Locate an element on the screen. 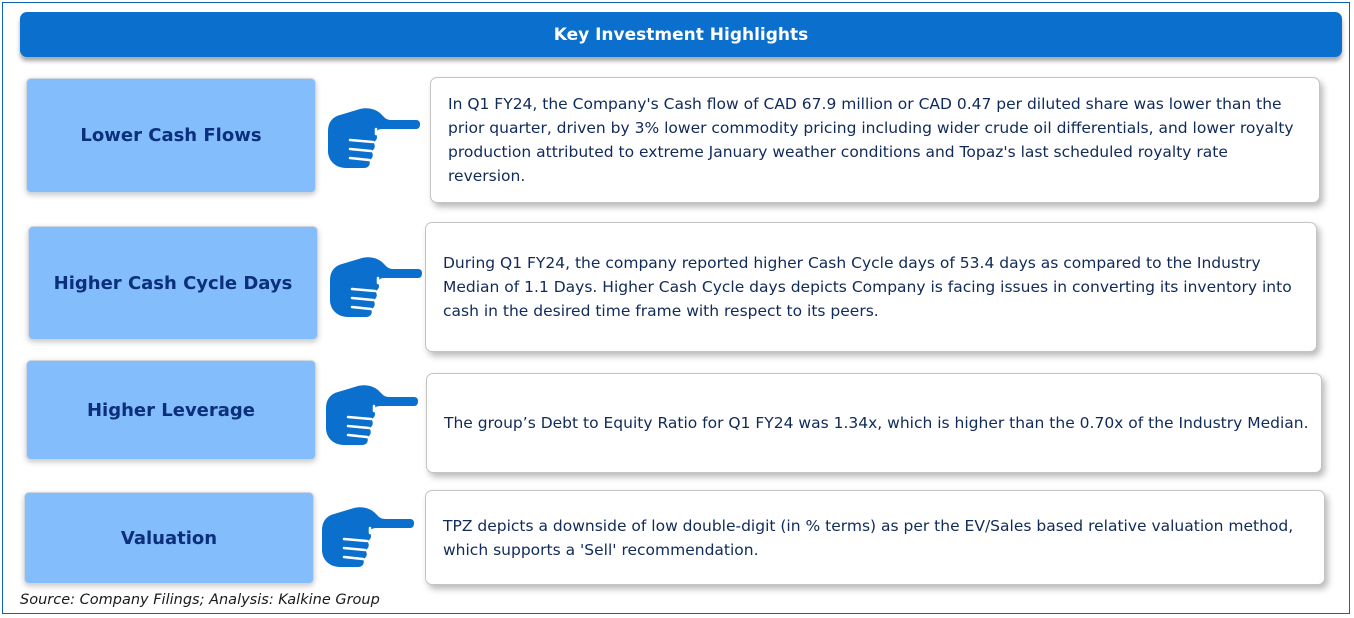 This screenshot has width=1354, height=618. highlight-label-higher-cash-cycle-days: Higher Cash Cycle Days is located at coordinates (173, 283).